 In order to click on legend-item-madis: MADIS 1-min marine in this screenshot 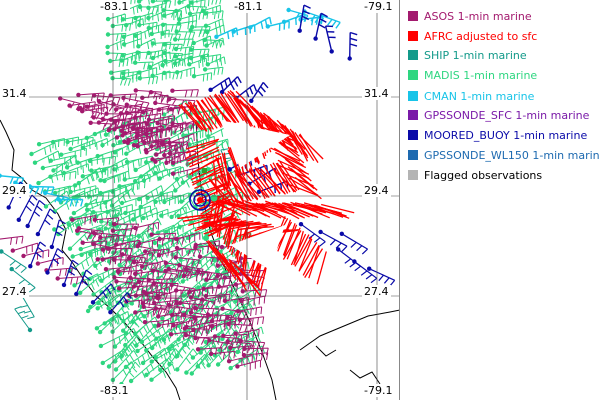, I will do `click(472, 75)`.